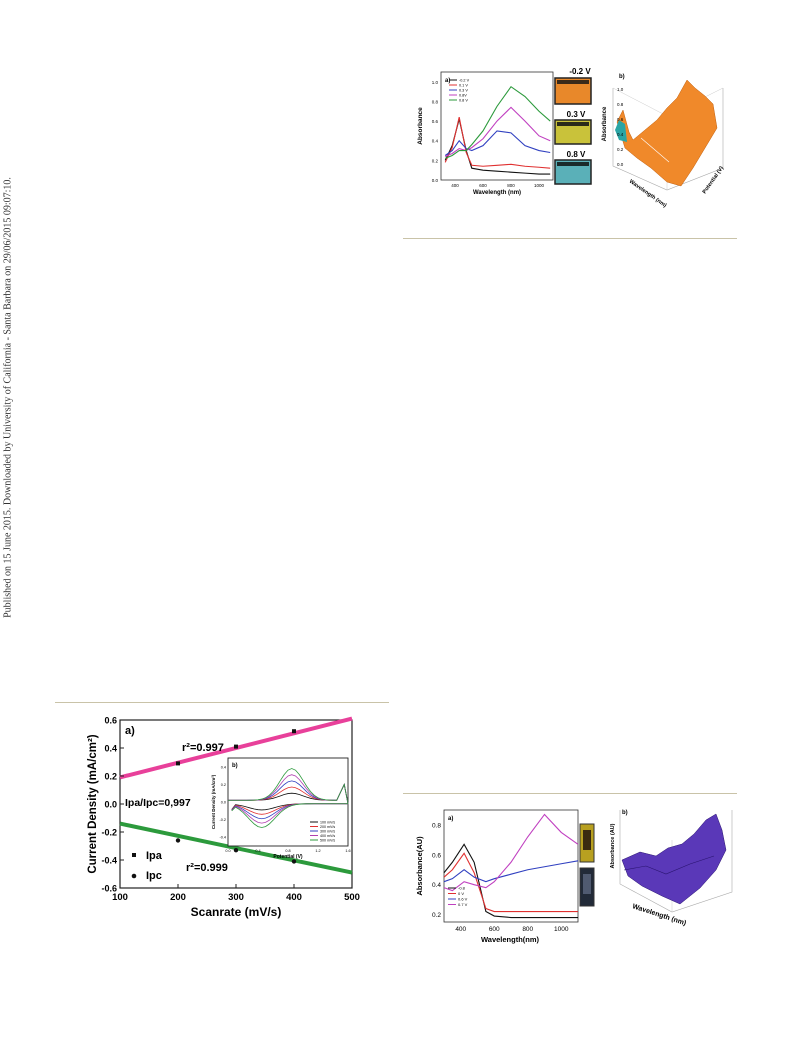 The image size is (793, 1039). What do you see at coordinates (622, 77) in the screenshot?
I see `panel-b-label: b)` at bounding box center [622, 77].